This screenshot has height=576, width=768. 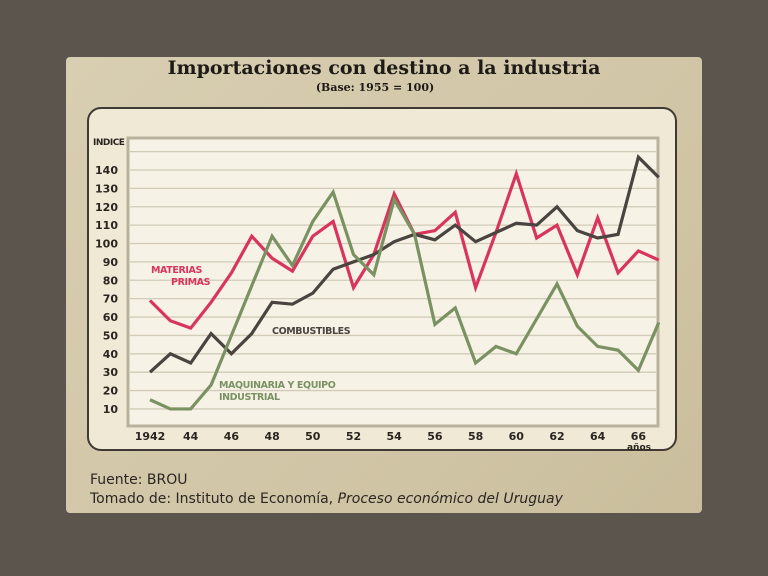 What do you see at coordinates (111, 372) in the screenshot?
I see `y-tick-label: 30` at bounding box center [111, 372].